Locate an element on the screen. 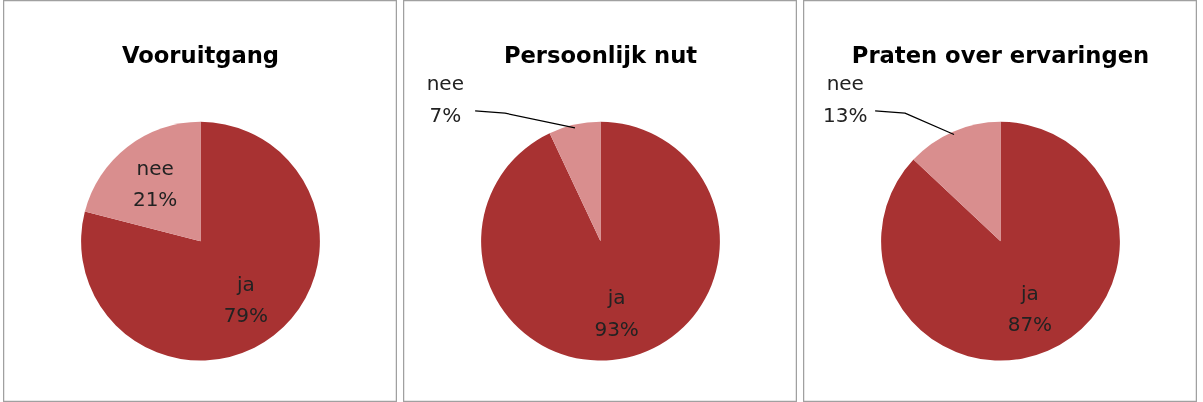 The height and width of the screenshot is (402, 1203). chart-title: Persoonlijk nut is located at coordinates (600, 55).